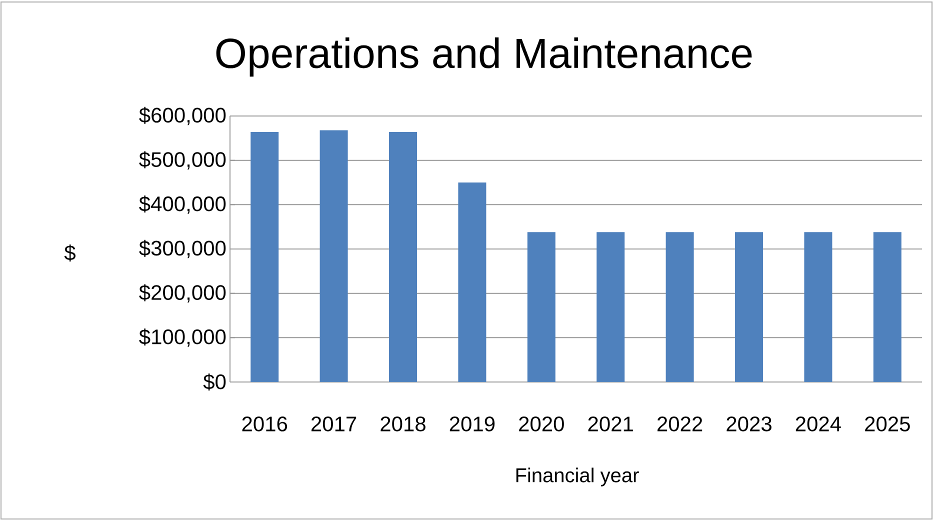 The width and height of the screenshot is (934, 520). What do you see at coordinates (818, 424) in the screenshot?
I see `x-tick-label: 2024` at bounding box center [818, 424].